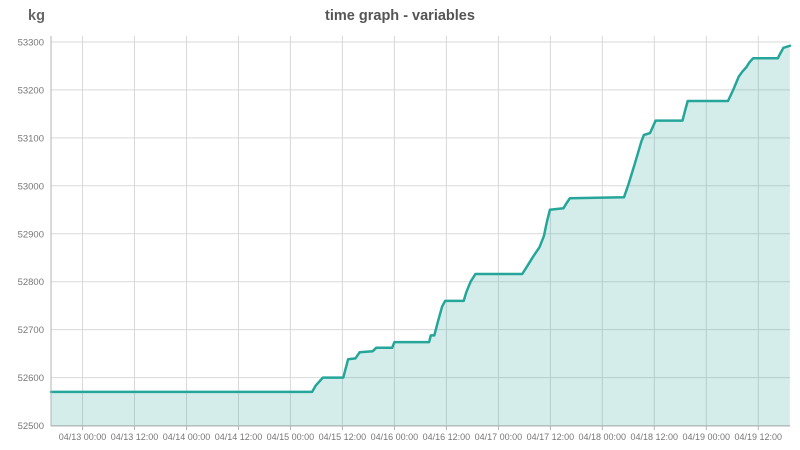 The width and height of the screenshot is (800, 450). What do you see at coordinates (31, 234) in the screenshot?
I see `y-tick-label: 52900` at bounding box center [31, 234].